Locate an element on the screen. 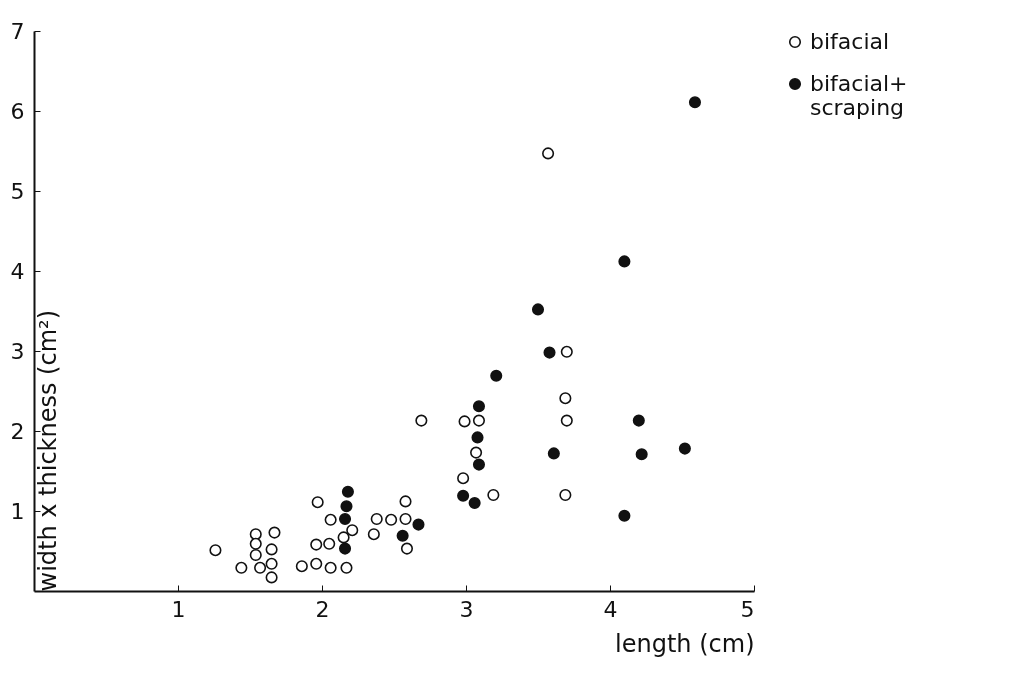 The height and width of the screenshot is (698, 1018). legend-label: bifacial is located at coordinates (850, 41).